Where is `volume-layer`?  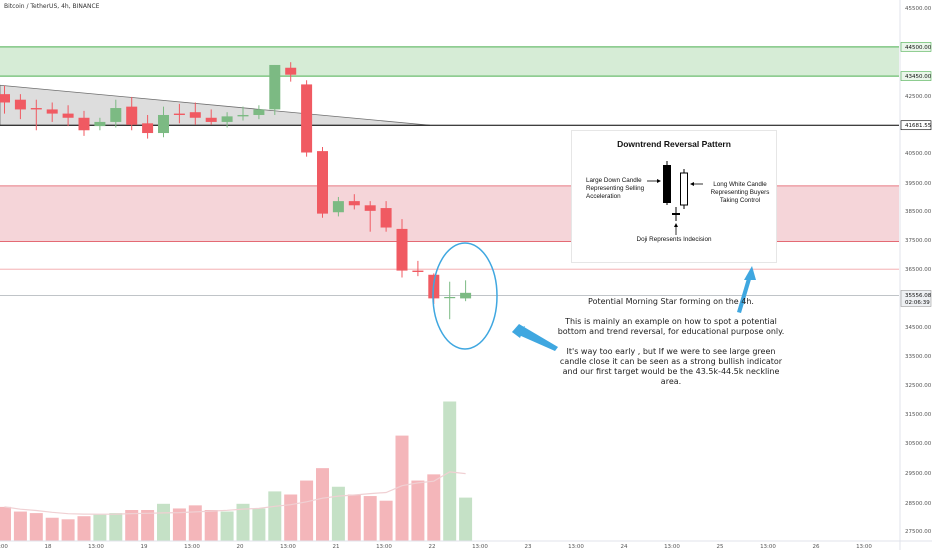
volume-layer is located at coordinates (236, 471).